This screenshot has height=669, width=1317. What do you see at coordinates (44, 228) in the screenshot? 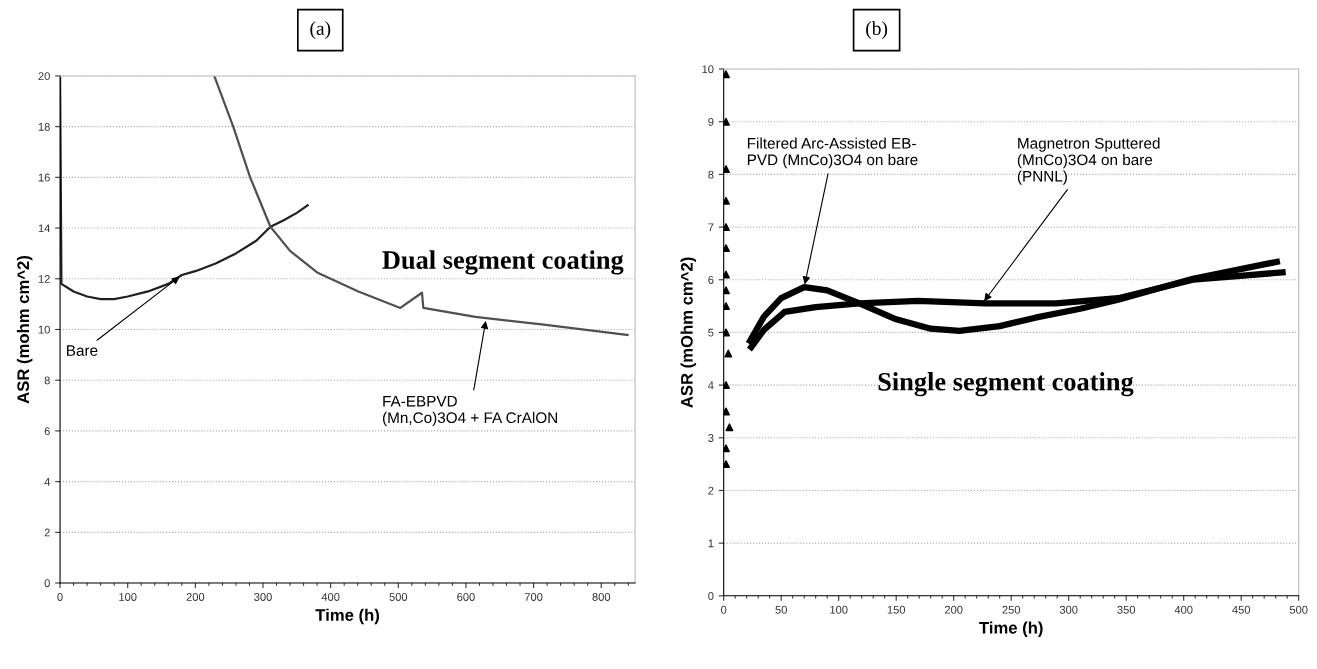
I see `y-tick-label: 14` at bounding box center [44, 228].